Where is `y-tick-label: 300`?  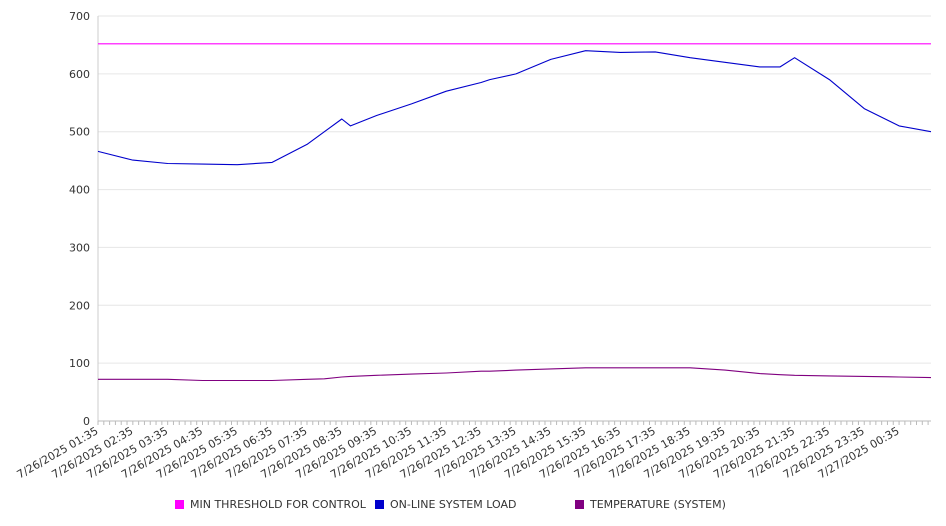
y-tick-label: 300 is located at coordinates (79, 247).